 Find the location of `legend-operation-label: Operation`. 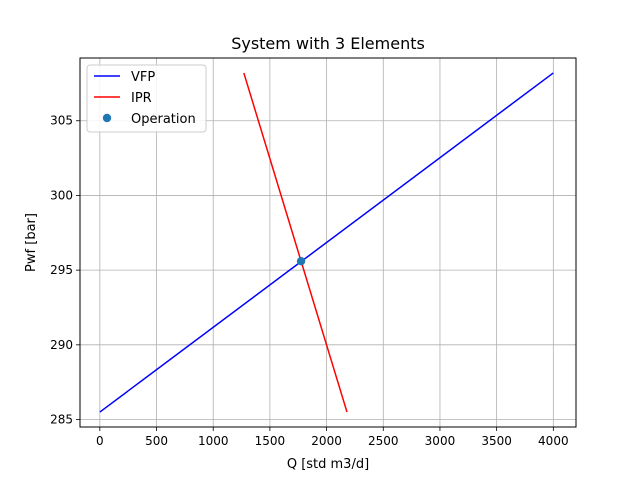

legend-operation-label: Operation is located at coordinates (163, 119).